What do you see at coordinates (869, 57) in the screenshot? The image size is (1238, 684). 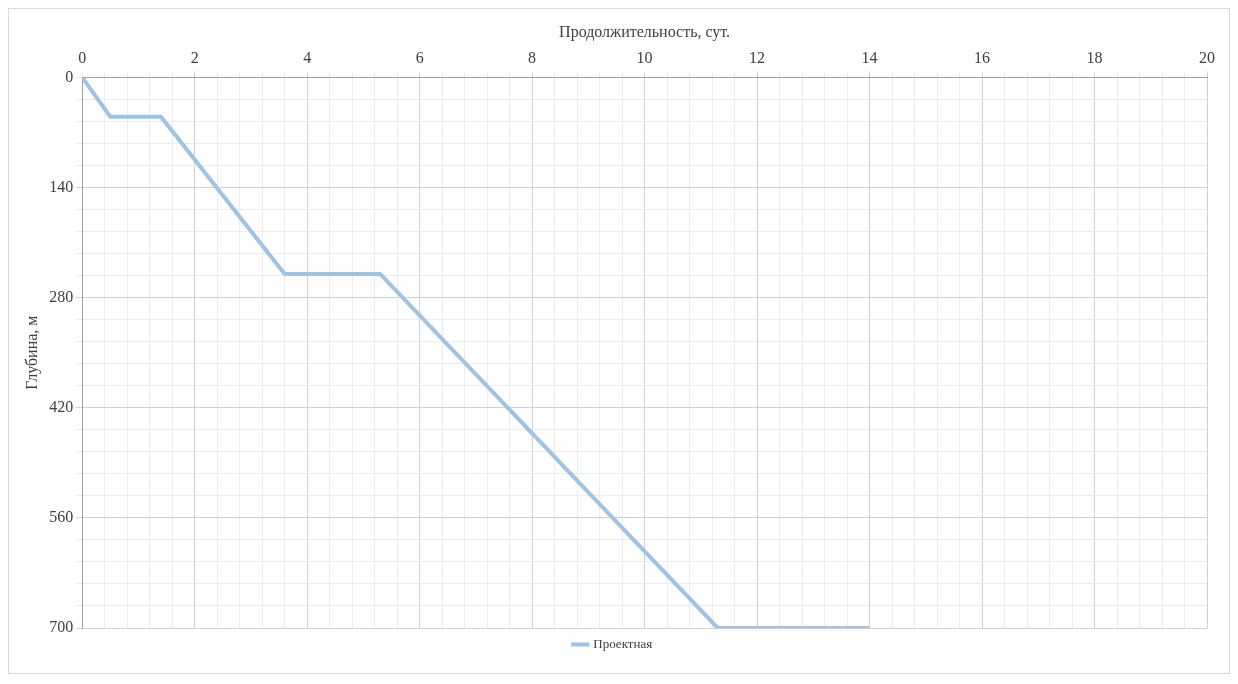 I see `x-tick-label: 14` at bounding box center [869, 57].